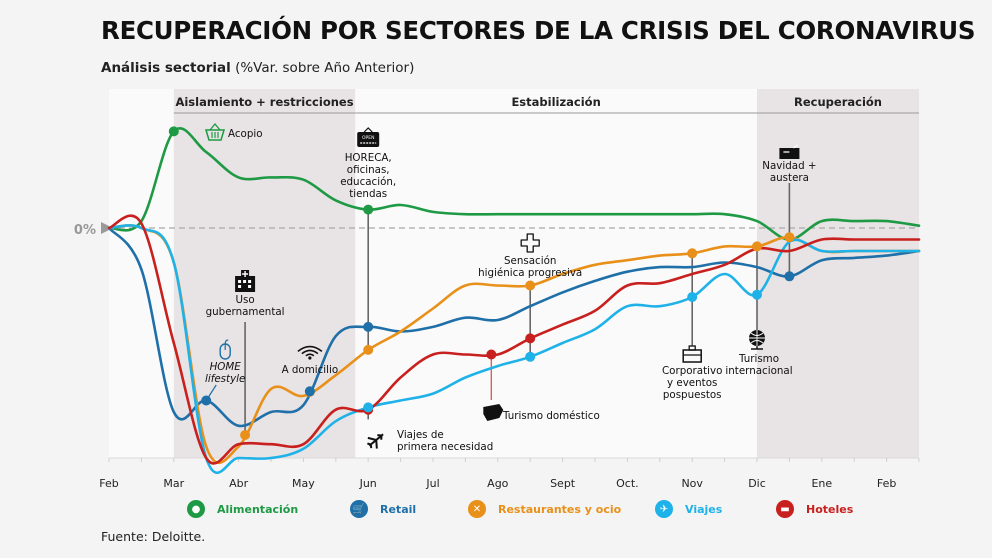  Describe the element at coordinates (692, 253) in the screenshot. I see `corp-rest-marker` at that location.